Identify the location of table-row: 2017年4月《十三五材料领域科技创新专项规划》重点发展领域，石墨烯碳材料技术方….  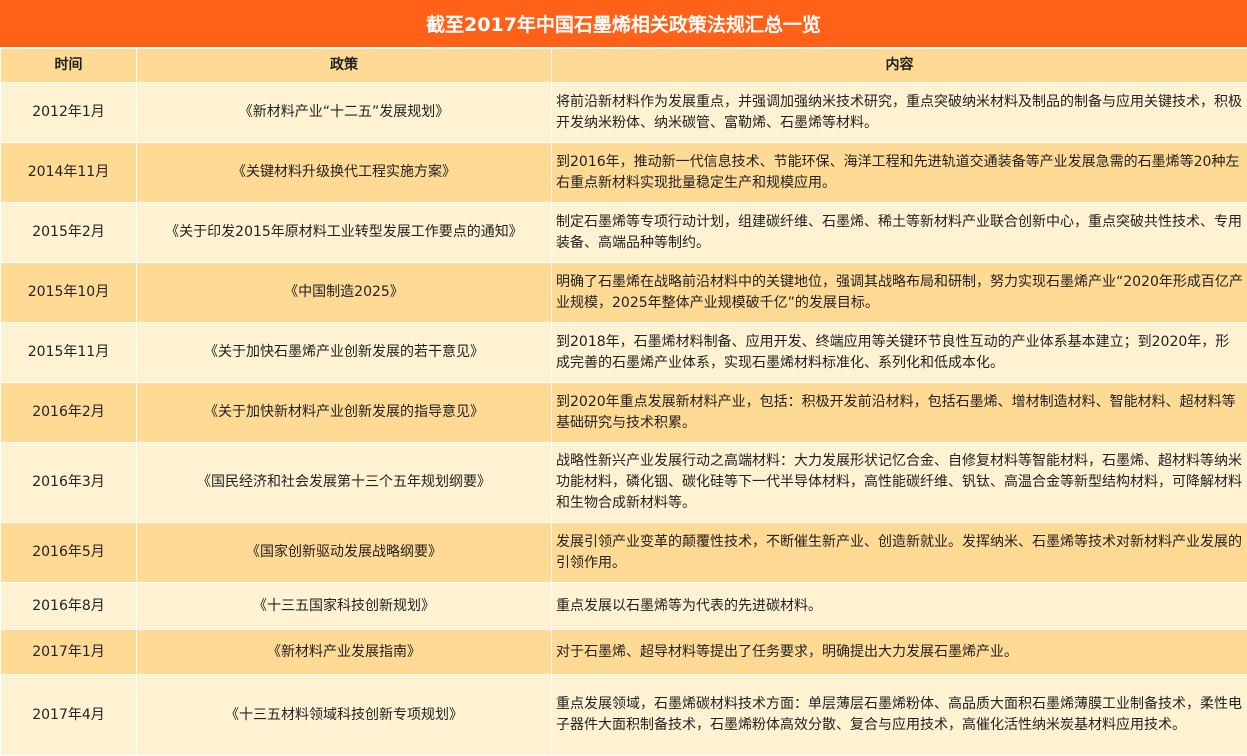
(624, 715).